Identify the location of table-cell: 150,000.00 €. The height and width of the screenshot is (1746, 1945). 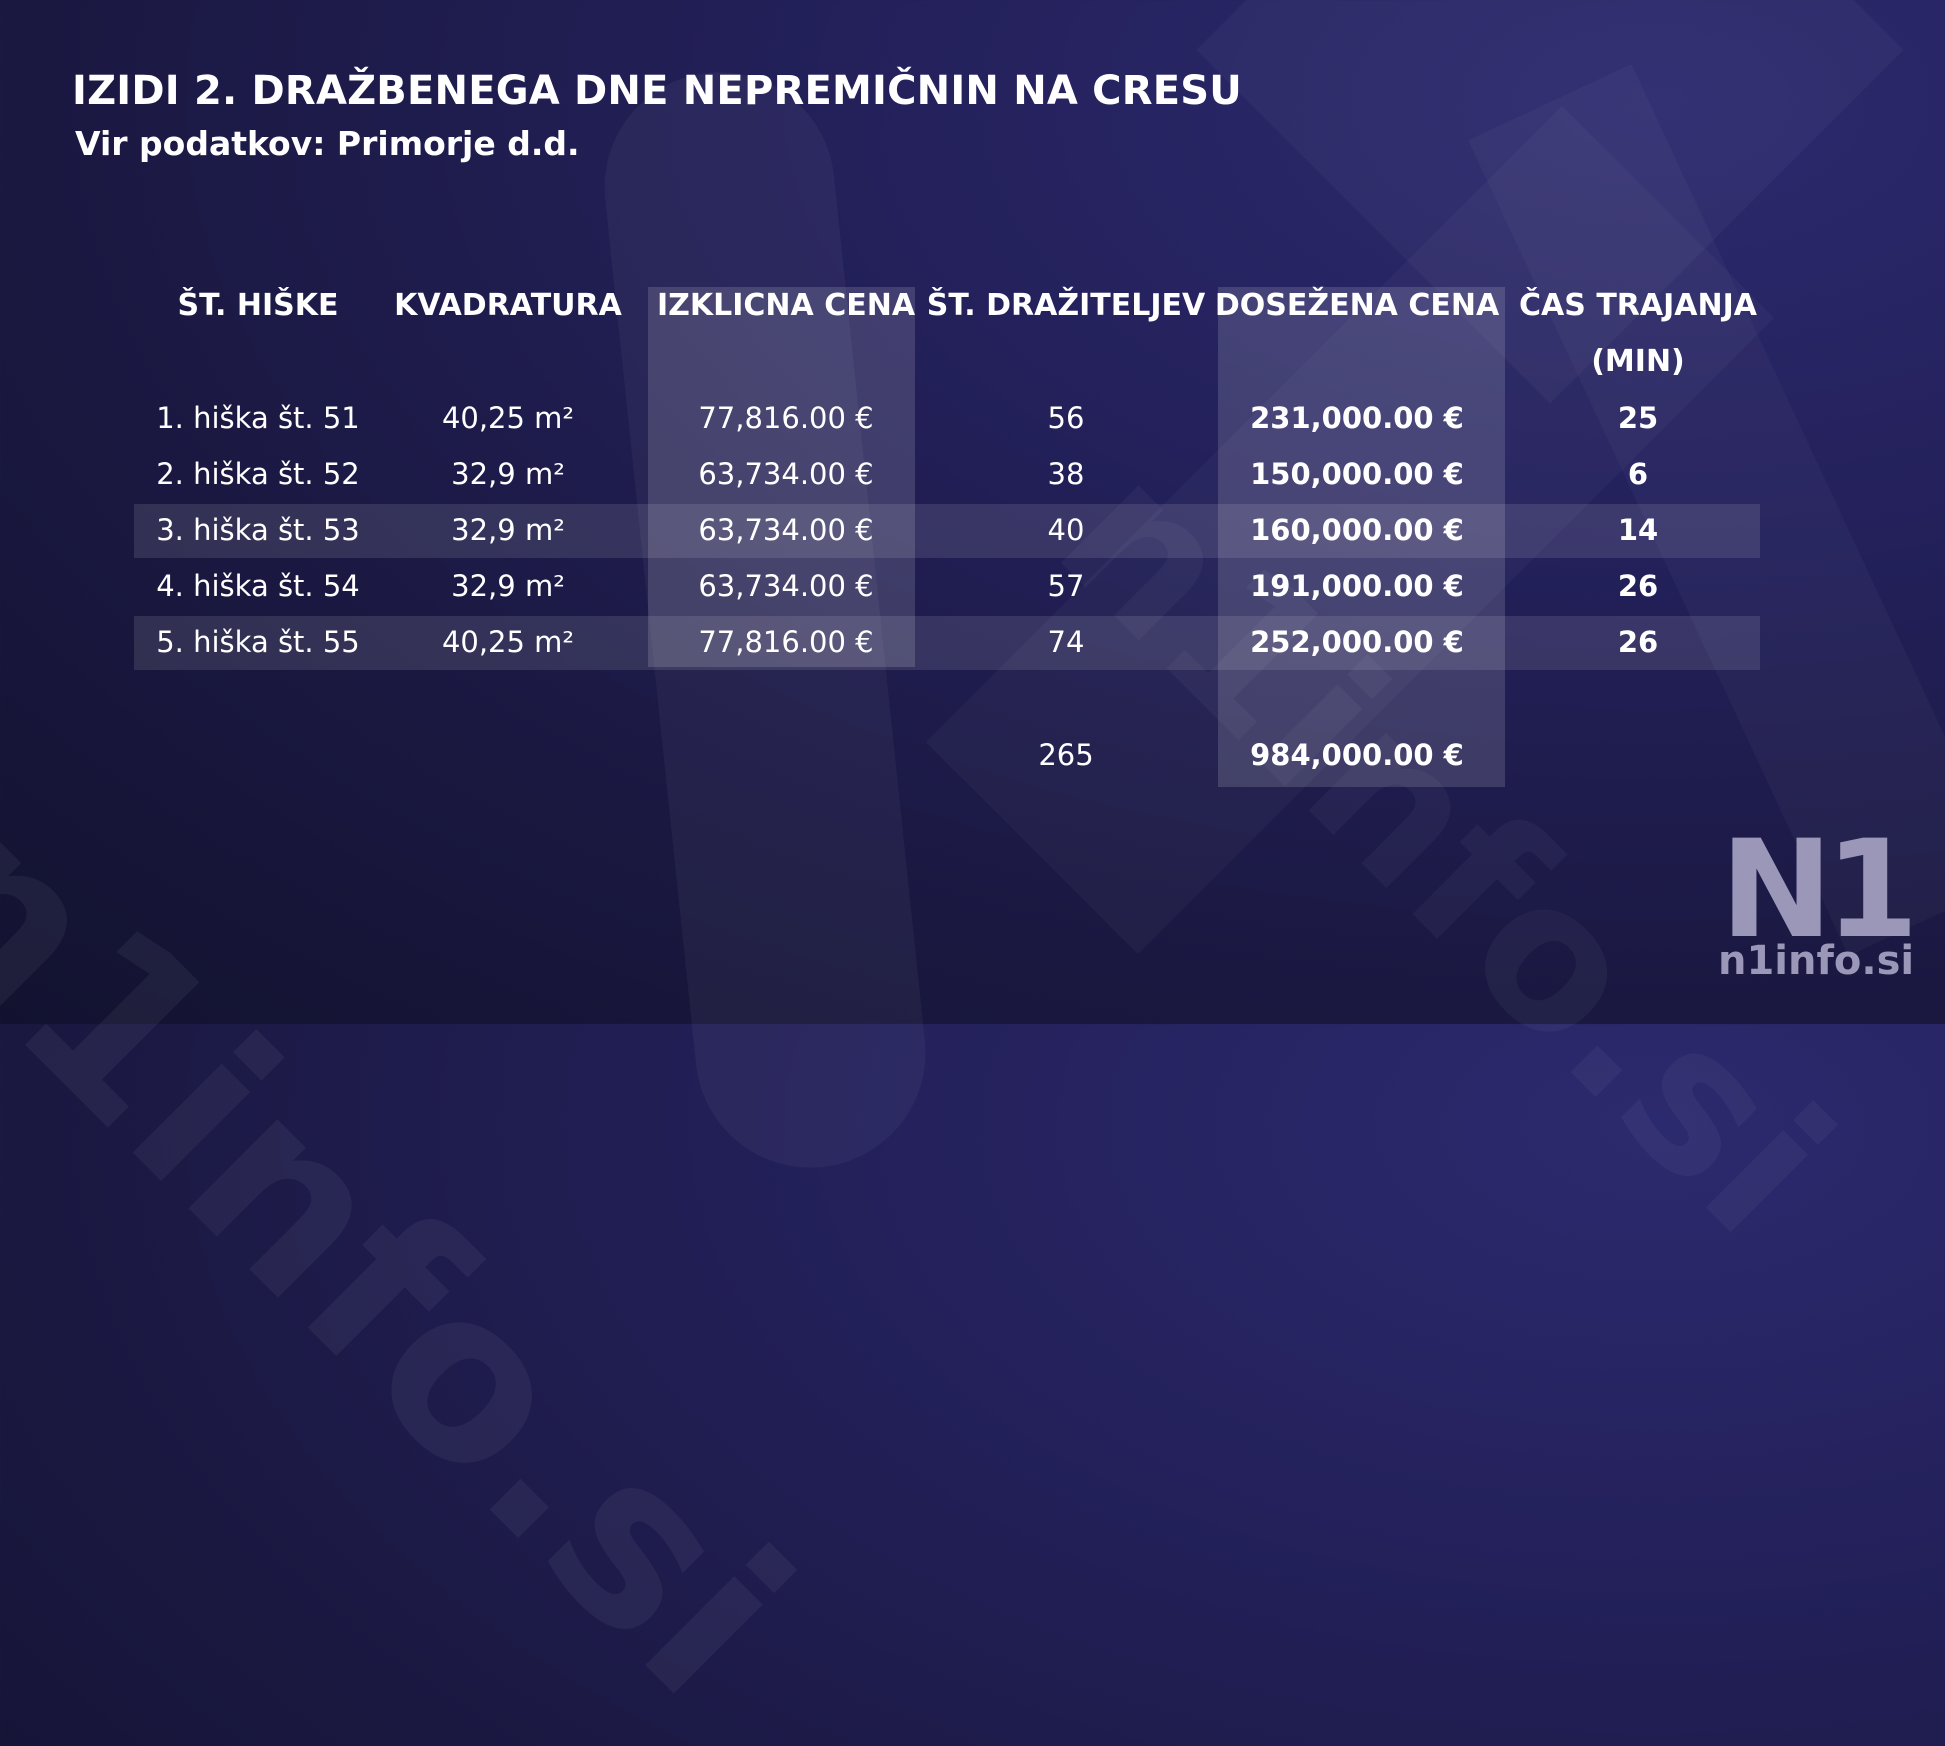
(1357, 474).